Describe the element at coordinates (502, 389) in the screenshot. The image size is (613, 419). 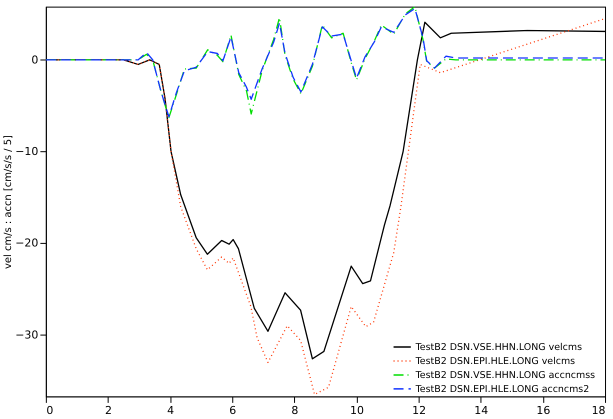
I see `legend-label: TestB2 DSN.EPI.HLE.LONG accncms2` at that location.